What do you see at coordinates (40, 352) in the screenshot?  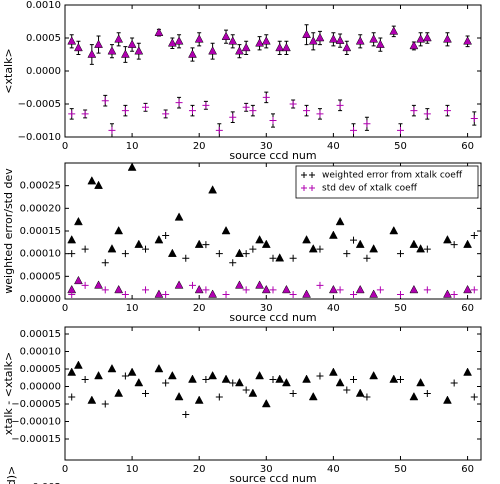 I see `y-tick-label: 0.00010` at bounding box center [40, 352].